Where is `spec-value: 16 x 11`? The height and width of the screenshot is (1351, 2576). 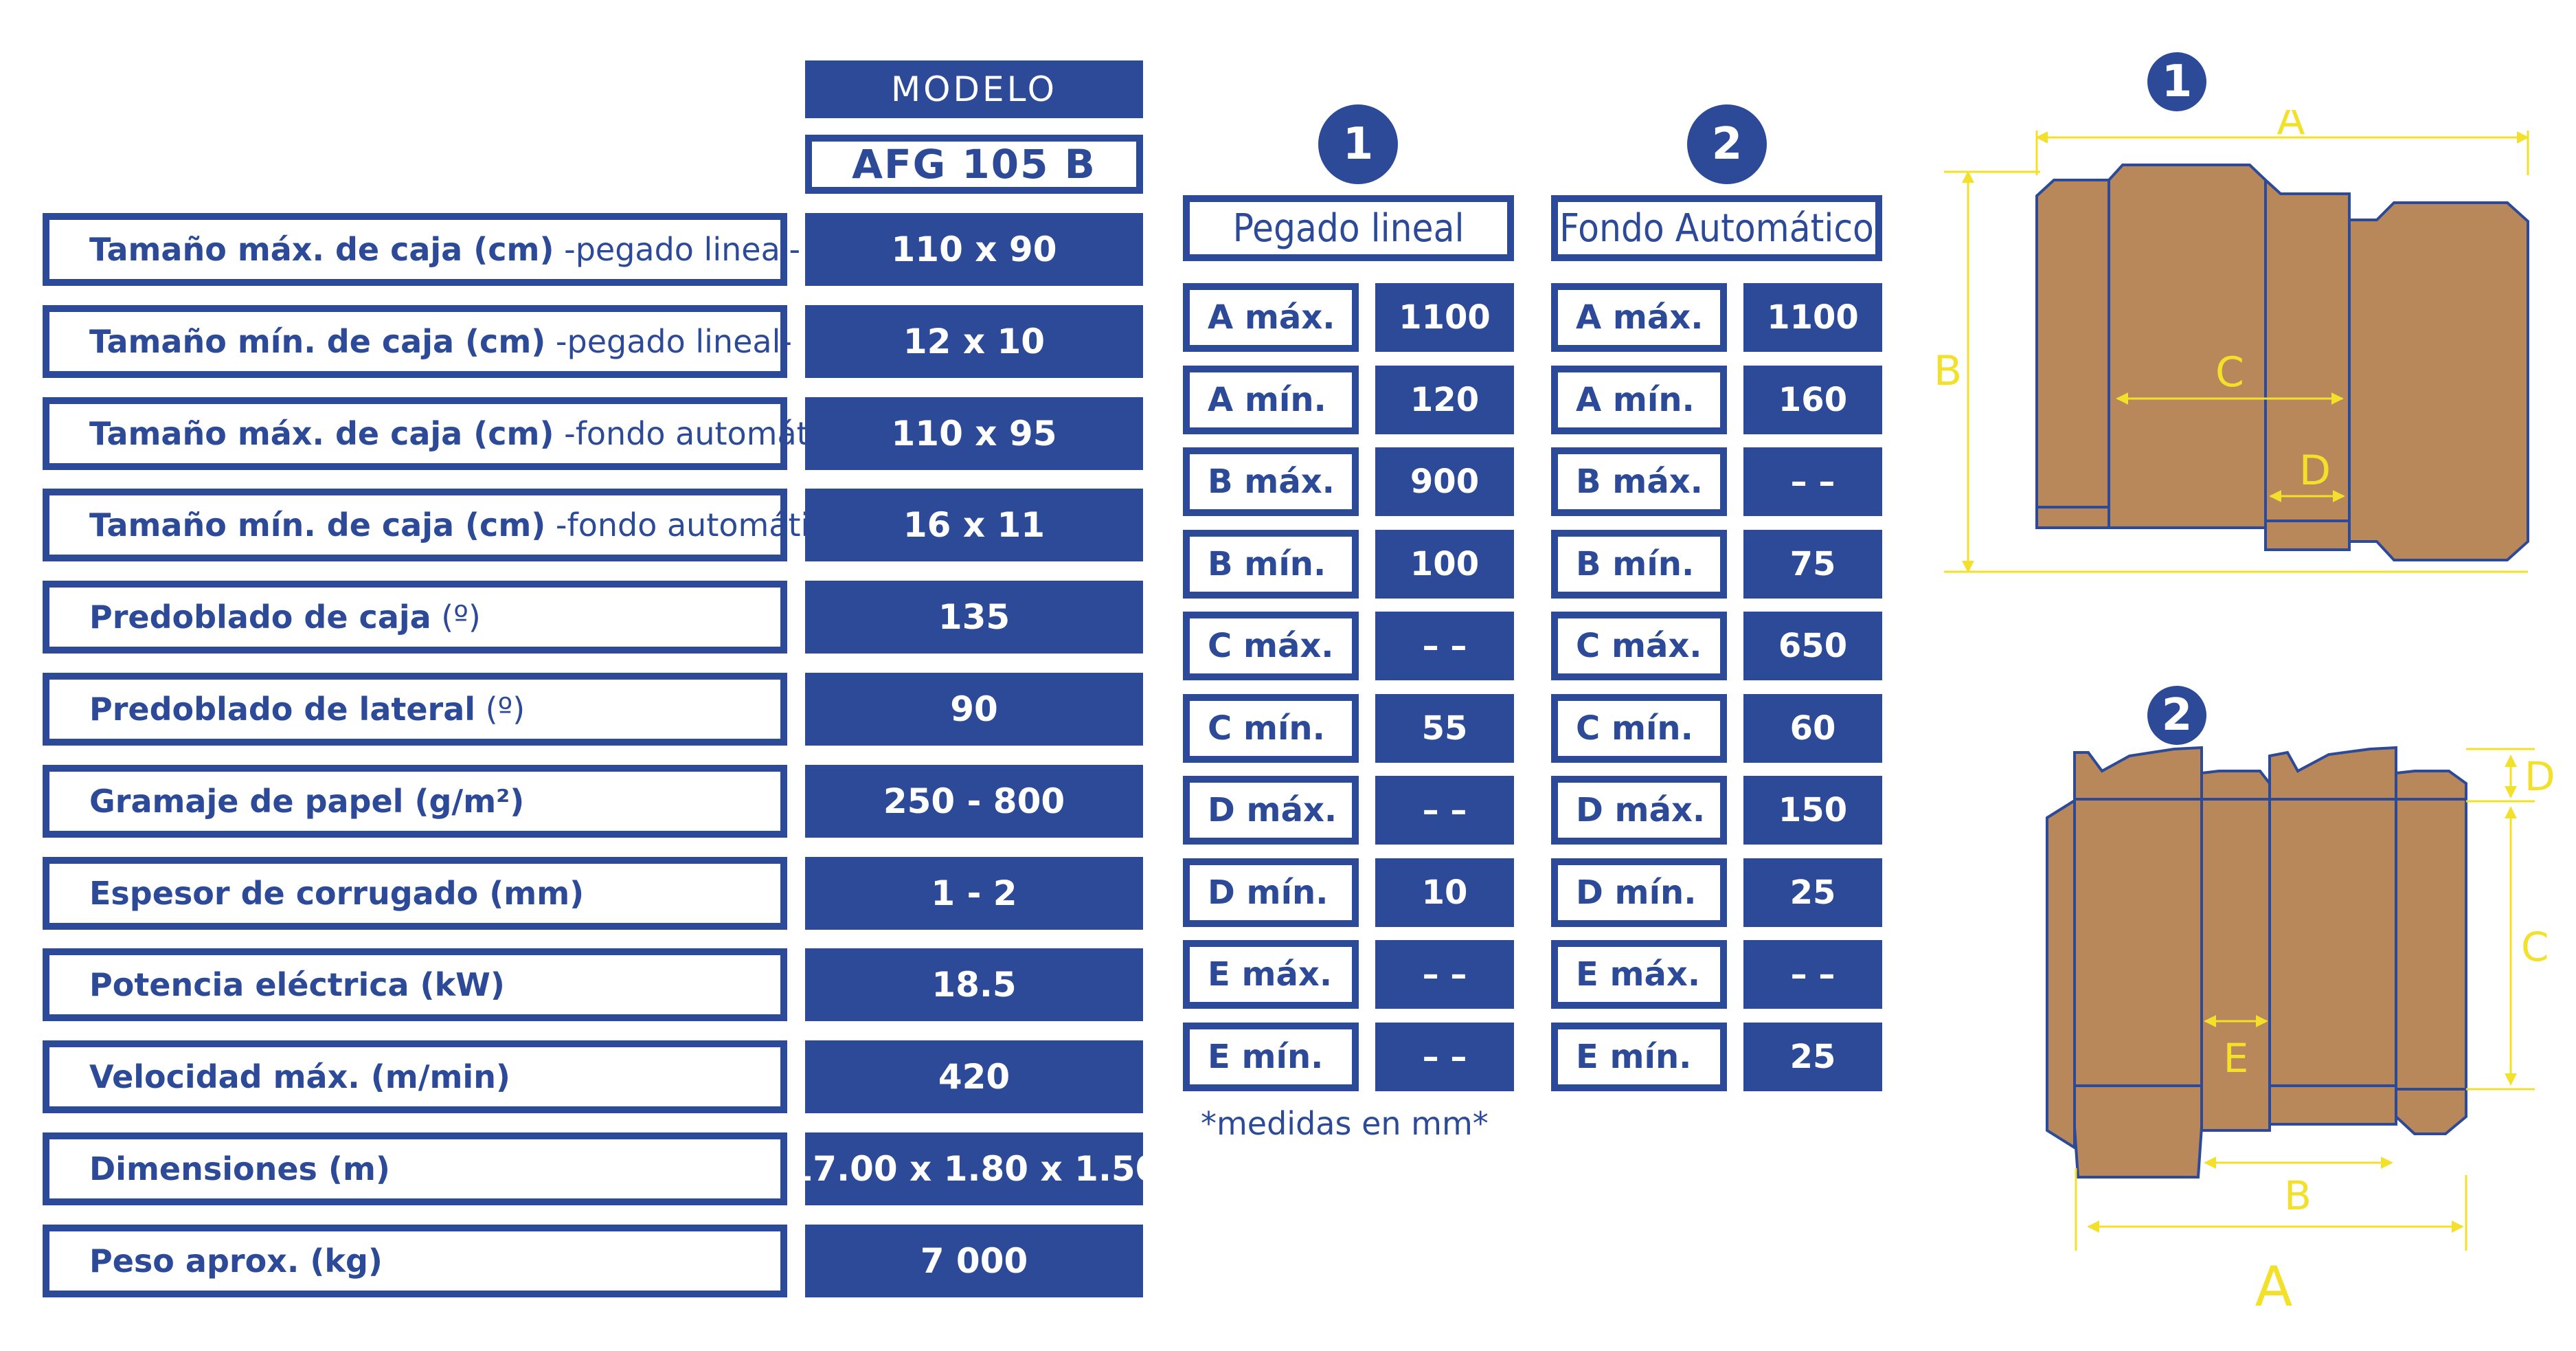
spec-value: 16 x 11 is located at coordinates (974, 525).